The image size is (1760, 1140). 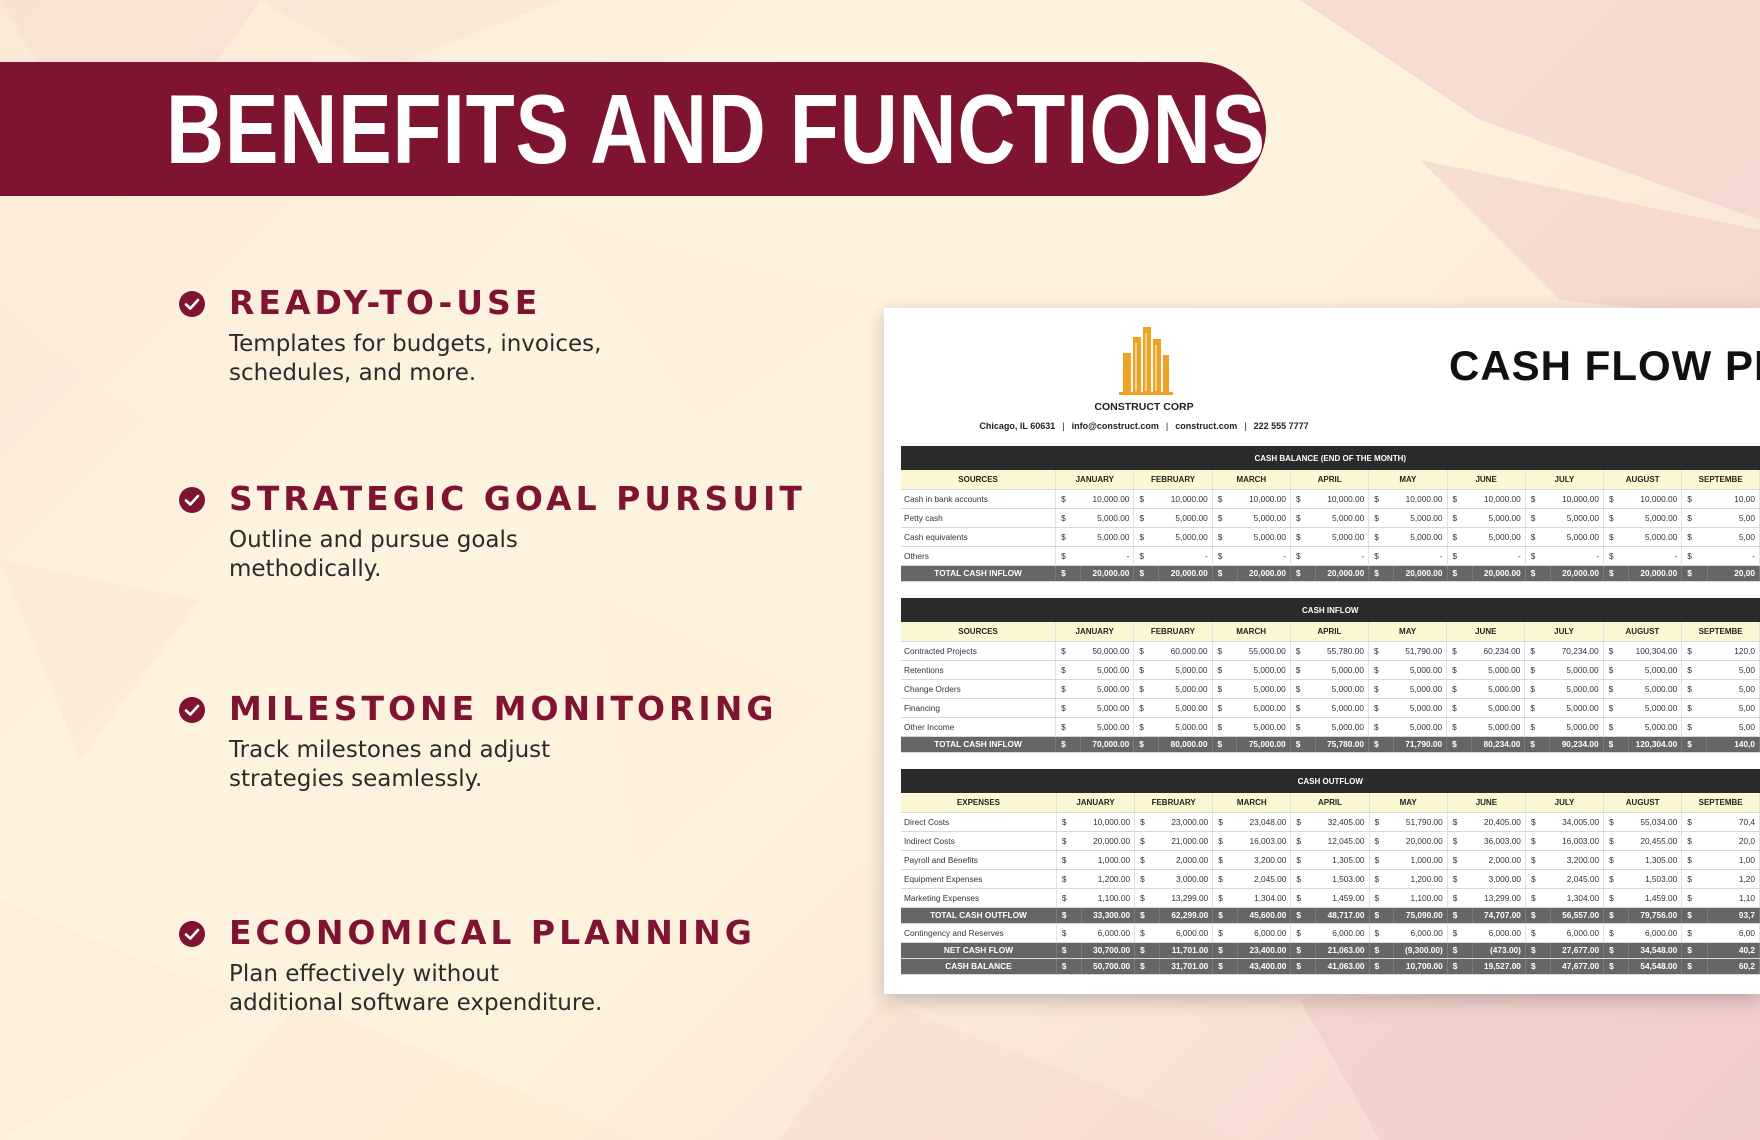 I want to click on value-cell: 55,780.00, so click(x=1342, y=651).